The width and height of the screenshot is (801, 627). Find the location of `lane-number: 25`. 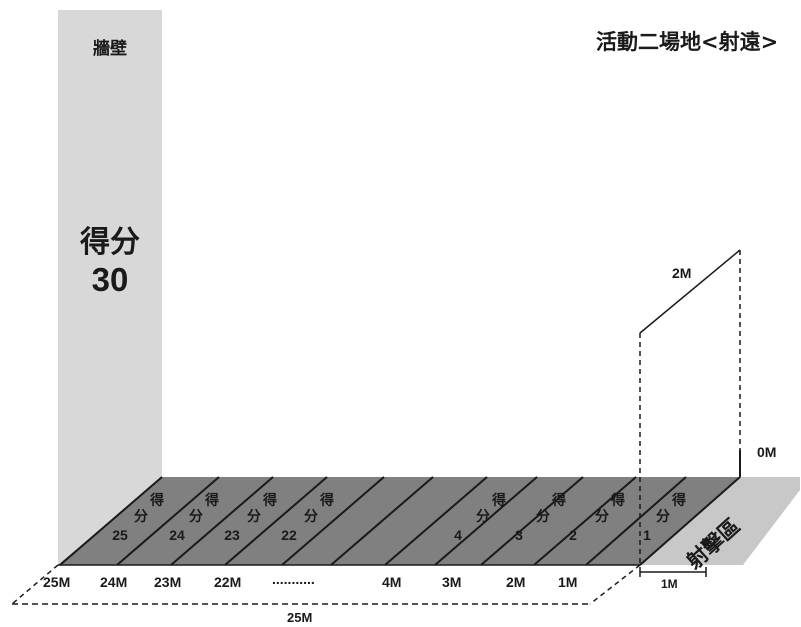

lane-number: 25 is located at coordinates (120, 535).